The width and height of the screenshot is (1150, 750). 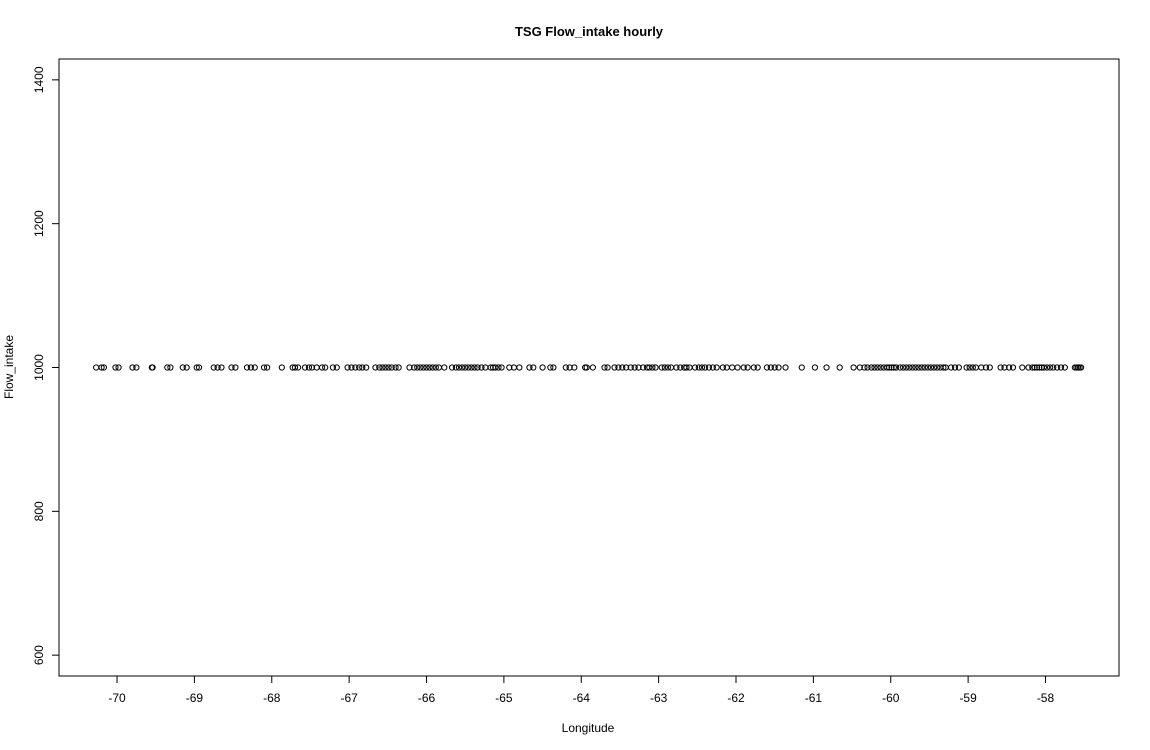 I want to click on x-tick-label: -67, so click(x=349, y=698).